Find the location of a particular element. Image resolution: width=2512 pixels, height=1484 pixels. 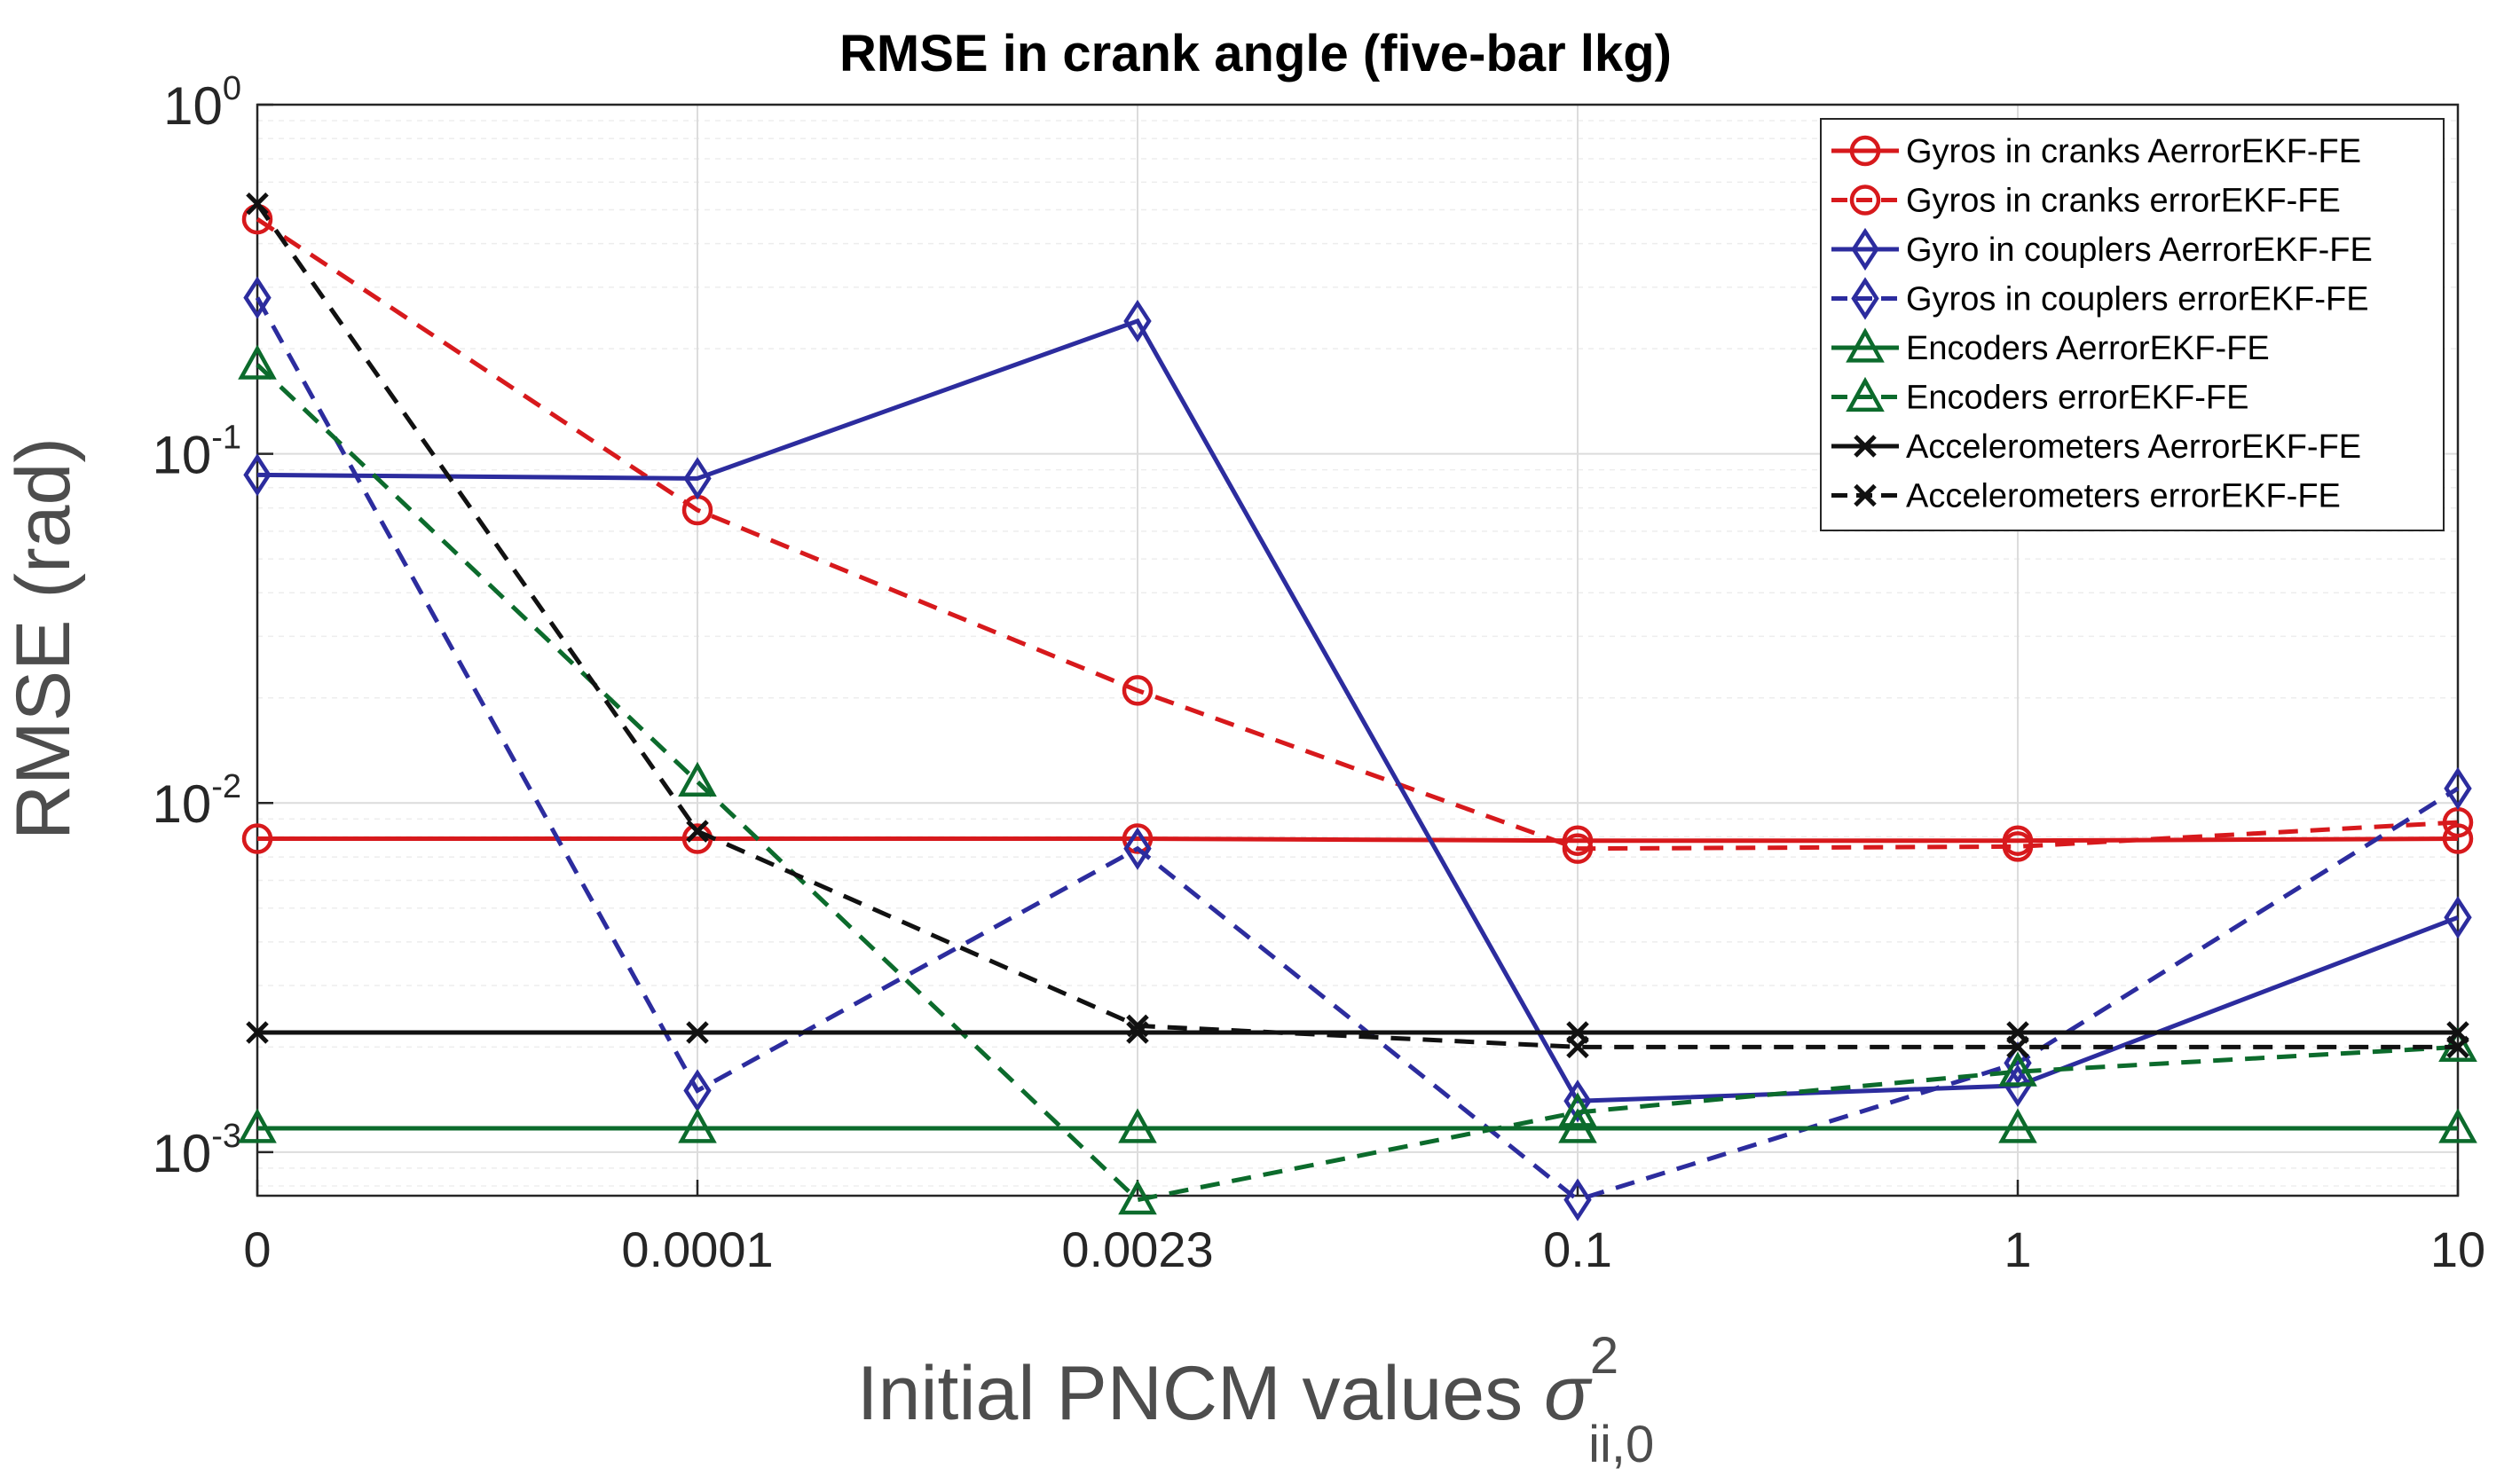

y-tick-exponent: 0 is located at coordinates (232, 88).